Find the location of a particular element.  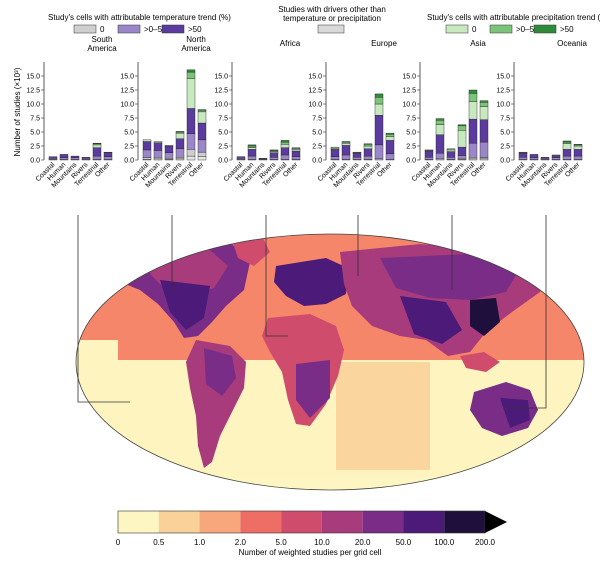

colorbar-tick-label: 50.0 is located at coordinates (404, 542).